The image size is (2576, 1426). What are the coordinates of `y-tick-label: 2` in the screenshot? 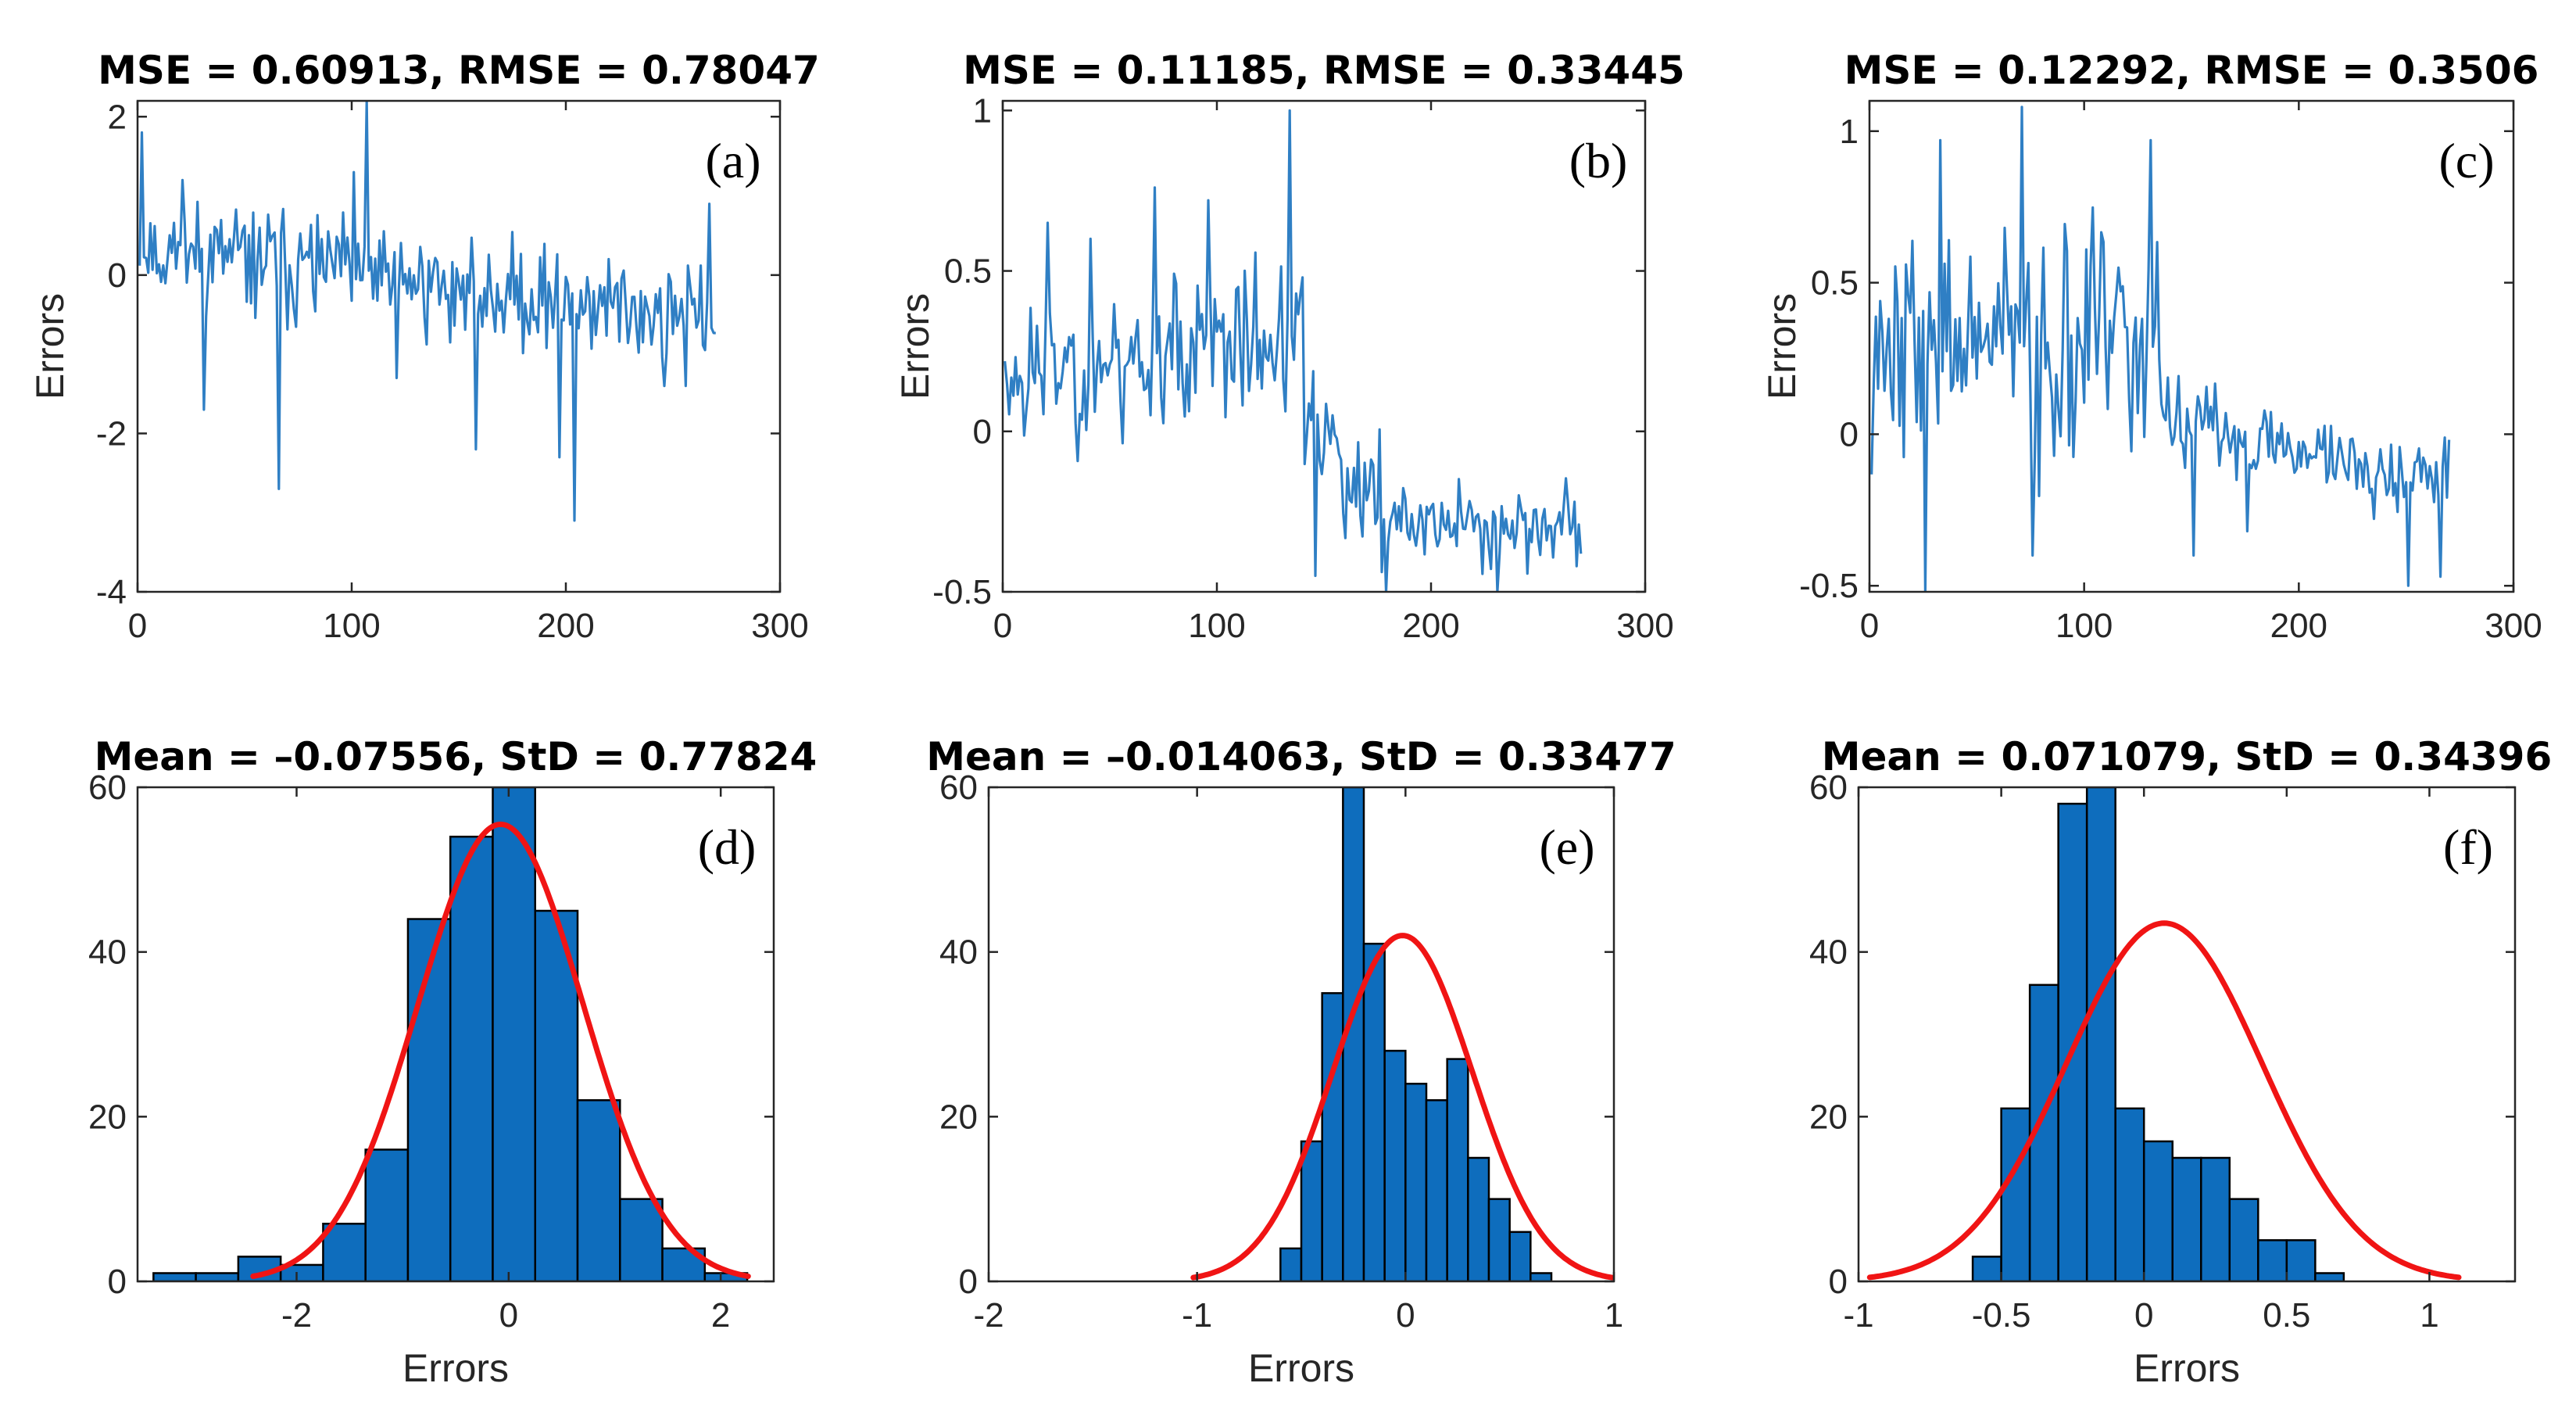 It's located at (117, 117).